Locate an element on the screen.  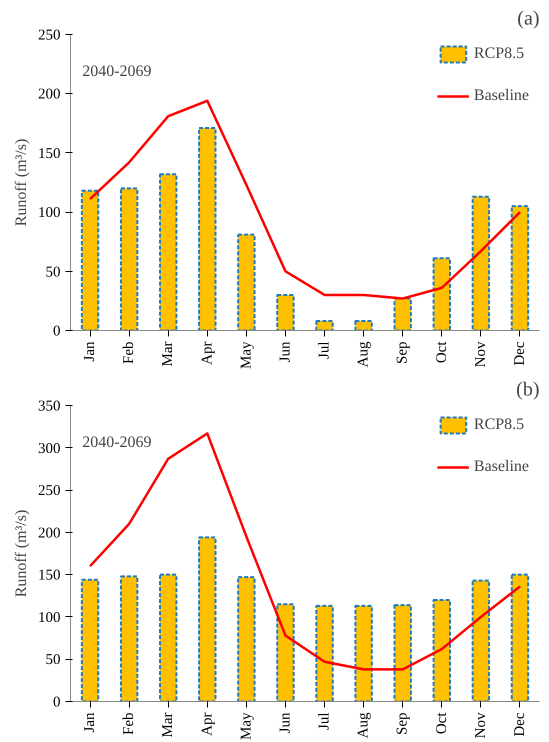
text: (b) is located at coordinates (528, 389).